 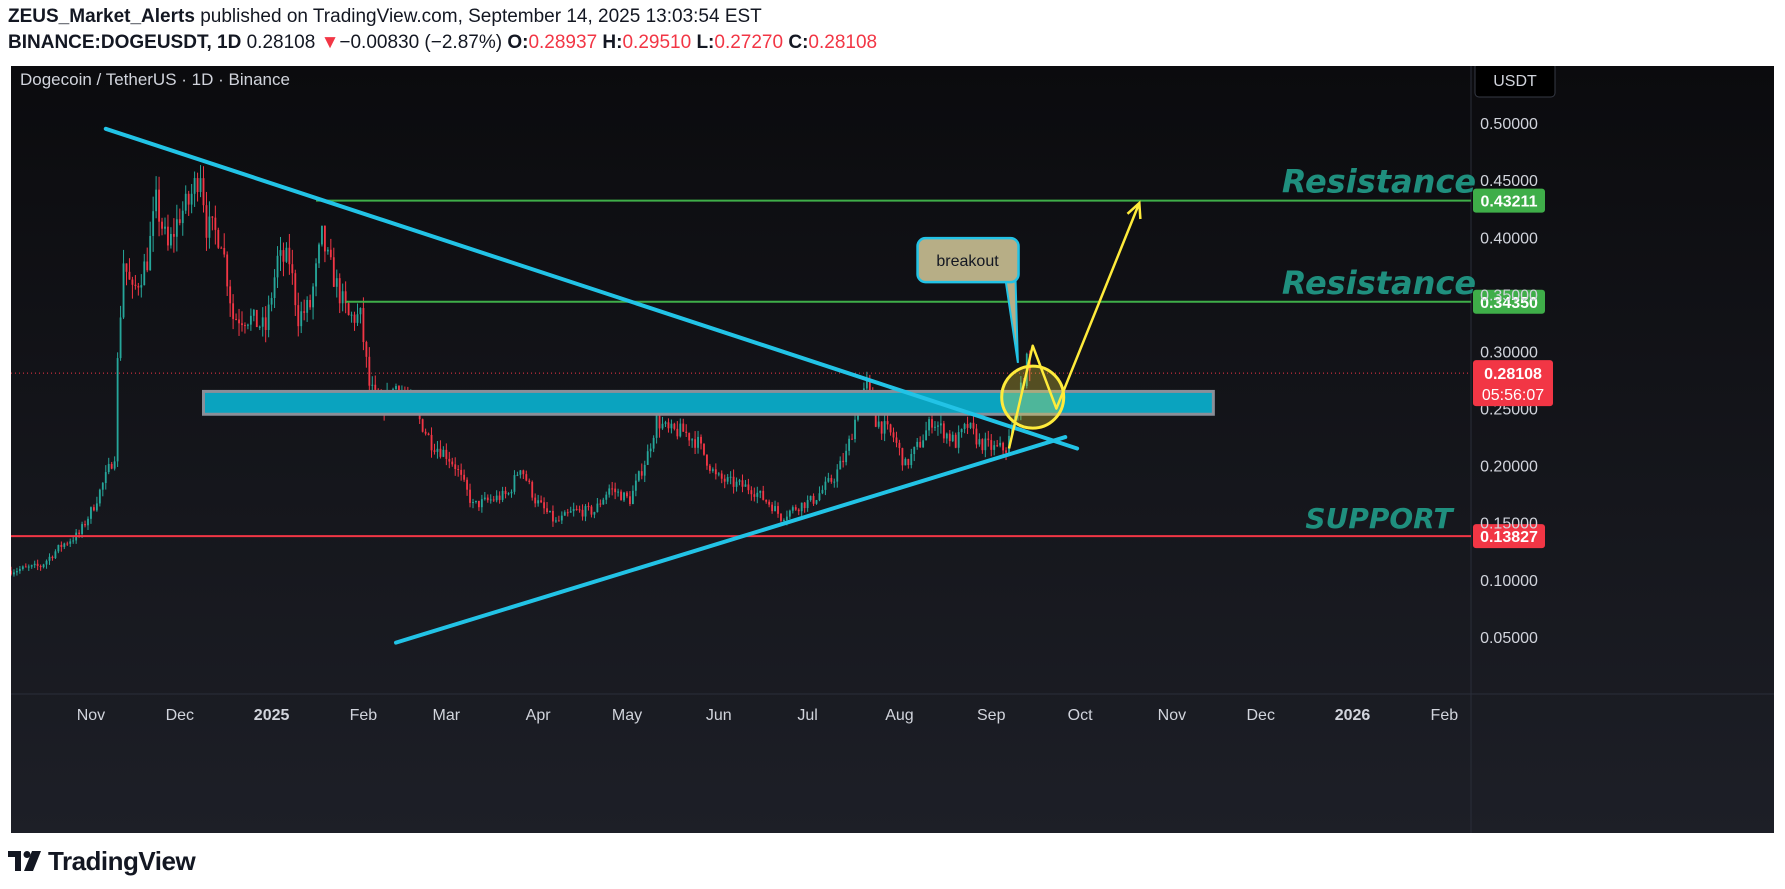 I want to click on breakout-callout: breakout, so click(x=968, y=300).